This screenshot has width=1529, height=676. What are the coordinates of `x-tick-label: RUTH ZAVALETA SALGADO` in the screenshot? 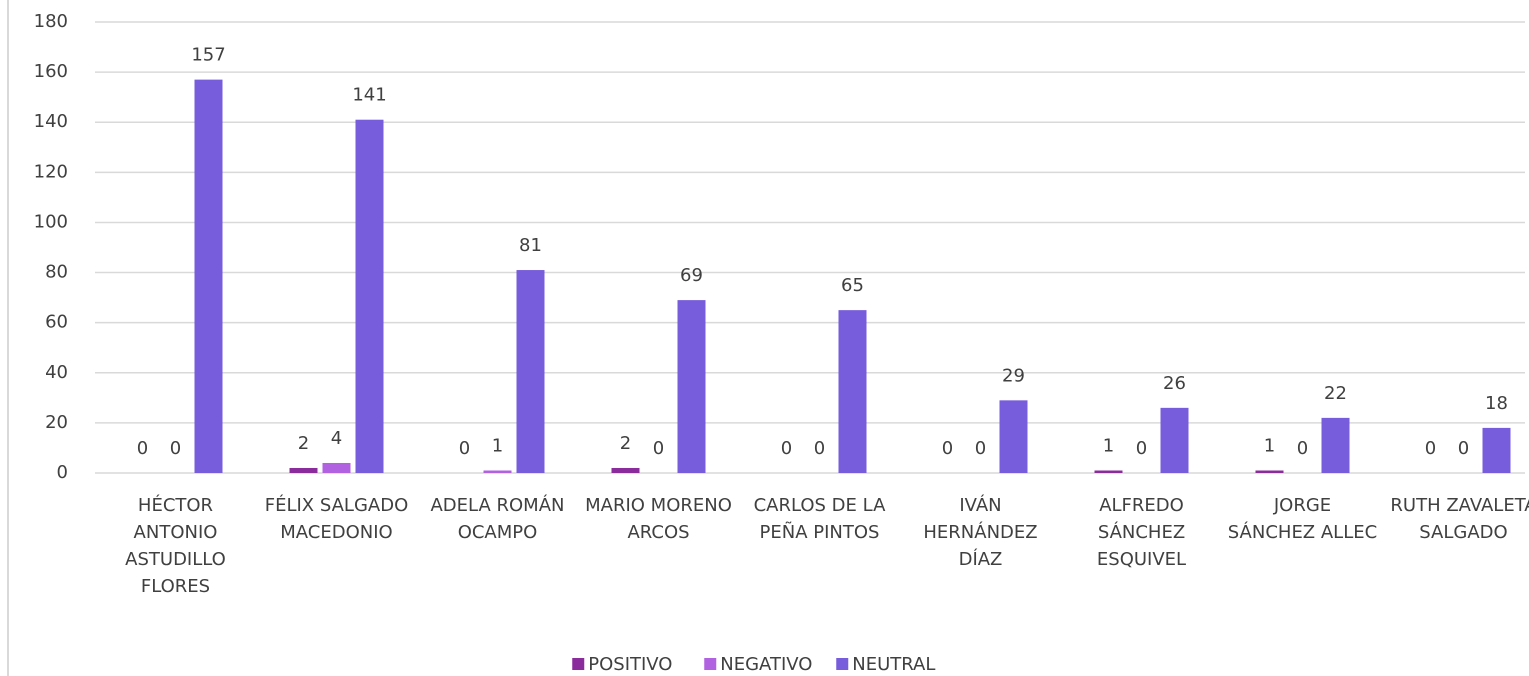 It's located at (1459, 519).